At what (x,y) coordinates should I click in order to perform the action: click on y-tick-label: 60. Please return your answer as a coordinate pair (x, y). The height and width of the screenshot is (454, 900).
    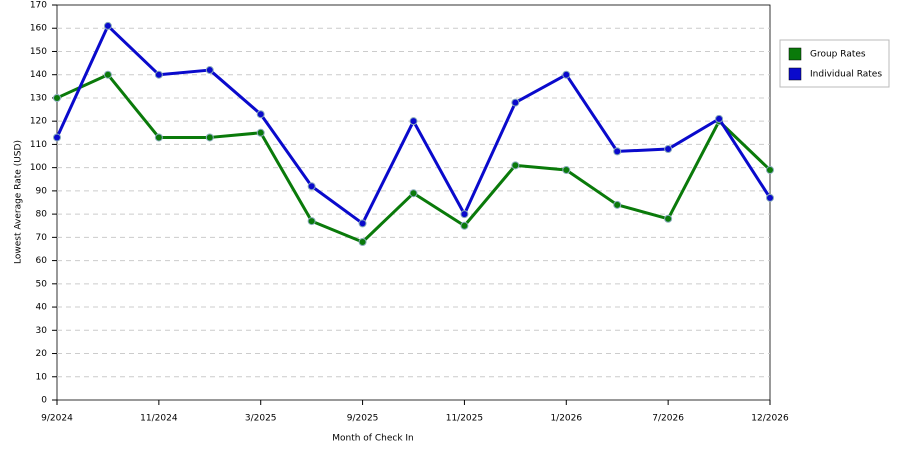
    Looking at the image, I should click on (42, 261).